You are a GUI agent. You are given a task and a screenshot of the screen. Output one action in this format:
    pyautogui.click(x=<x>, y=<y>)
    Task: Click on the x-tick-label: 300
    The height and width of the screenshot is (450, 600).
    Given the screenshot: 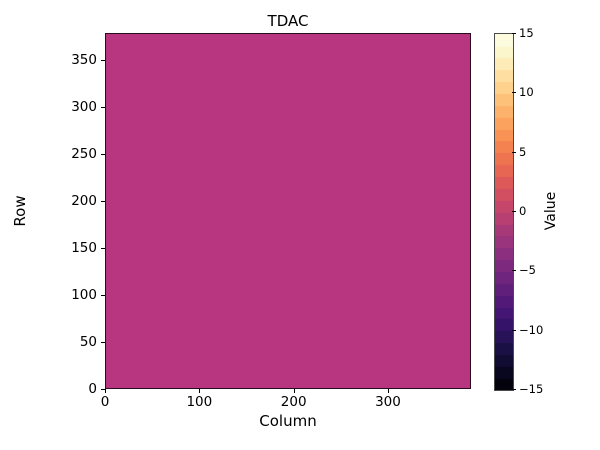 What is the action you would take?
    pyautogui.click(x=388, y=402)
    